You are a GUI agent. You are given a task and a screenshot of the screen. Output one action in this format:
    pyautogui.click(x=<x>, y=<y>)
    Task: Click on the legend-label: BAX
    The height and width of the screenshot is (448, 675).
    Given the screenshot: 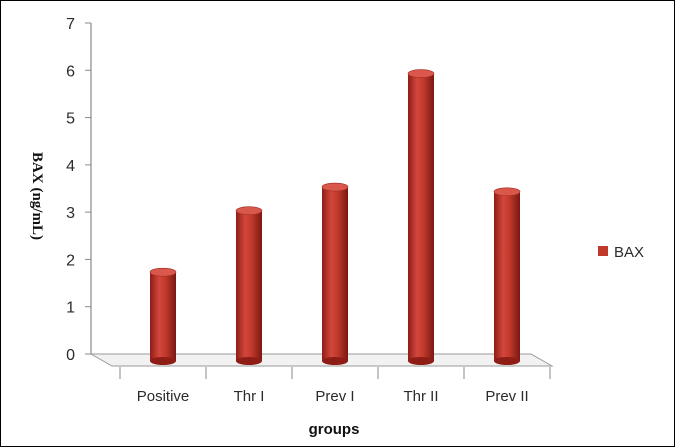 What is the action you would take?
    pyautogui.click(x=629, y=252)
    